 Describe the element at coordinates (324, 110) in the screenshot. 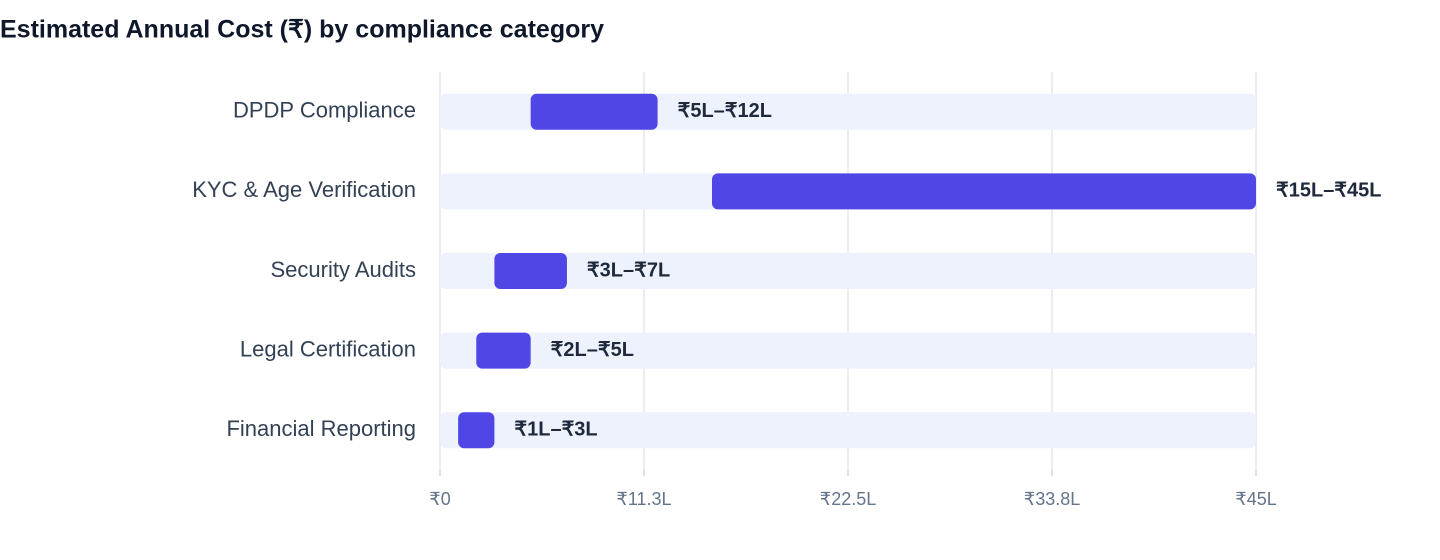

I see `y-tick-label: DPDP Compliance` at that location.